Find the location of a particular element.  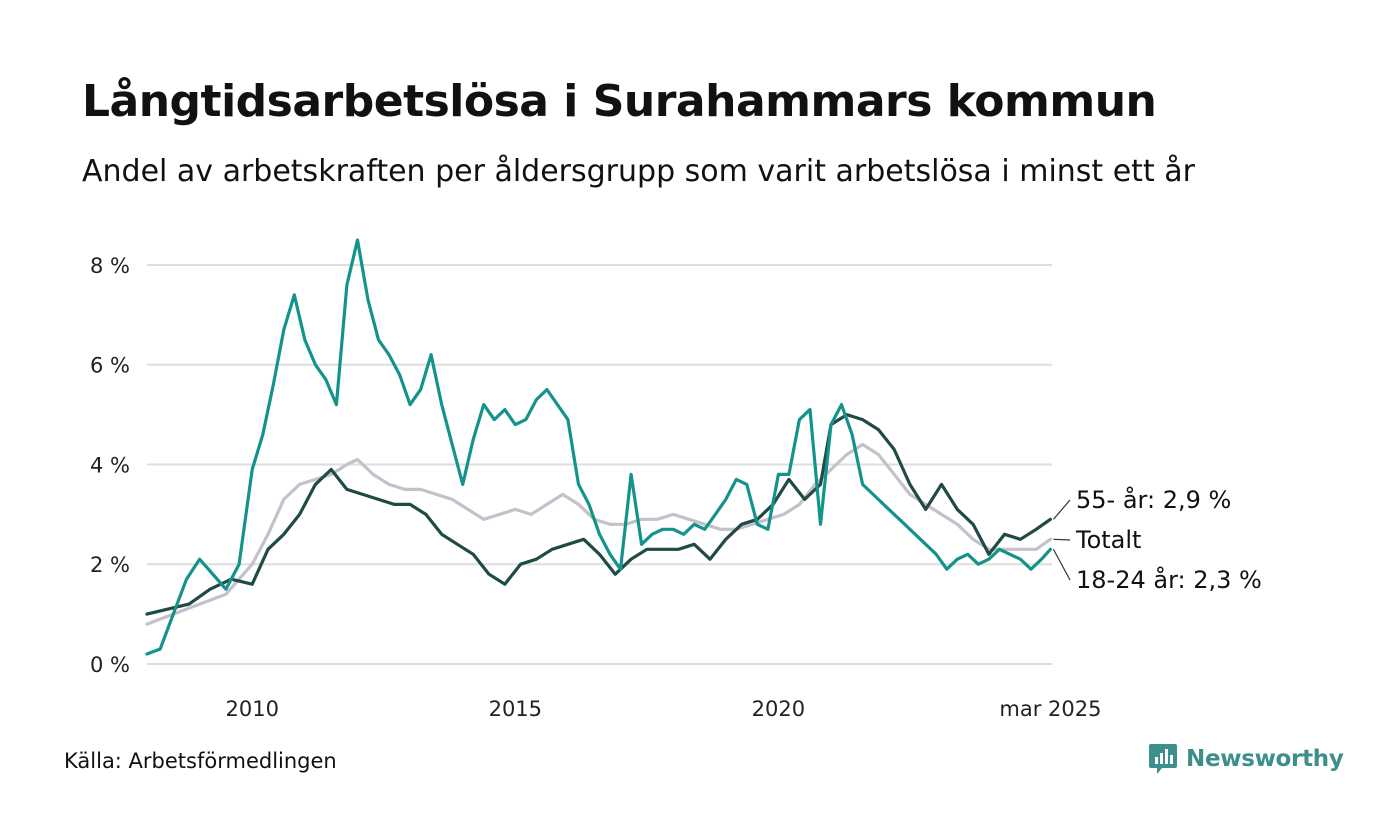

y-tick-label: 0 % is located at coordinates (110, 665).